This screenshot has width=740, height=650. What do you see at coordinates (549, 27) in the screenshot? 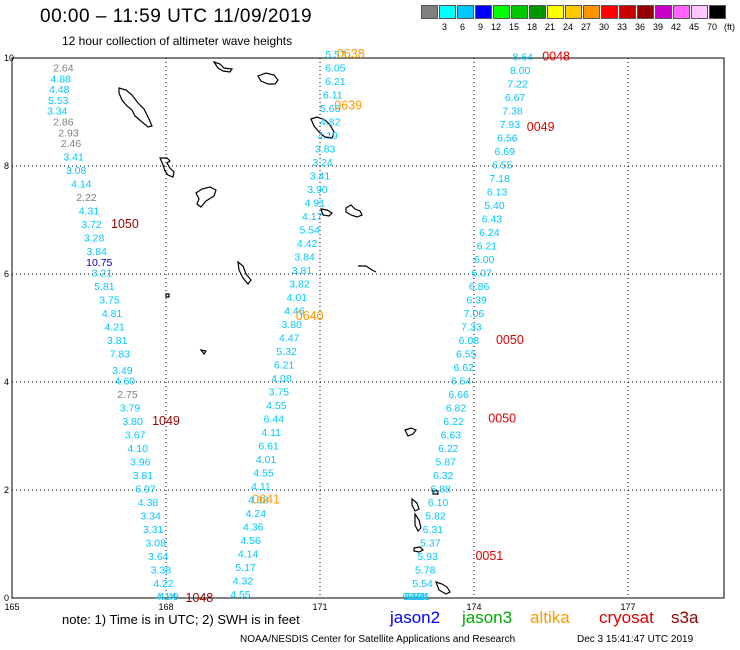
I see `legend-label: 21` at bounding box center [549, 27].